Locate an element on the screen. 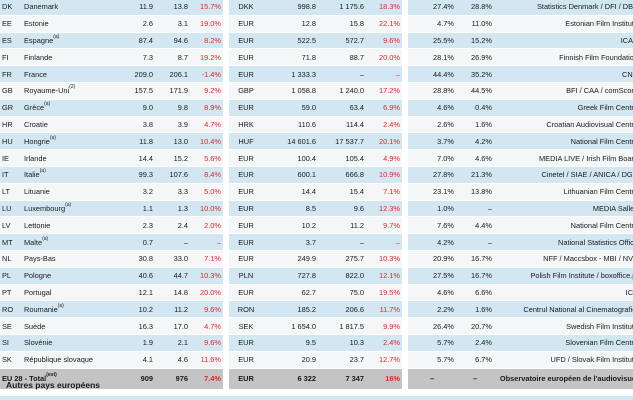 This screenshot has width=633, height=400. total-box-office-change: 16% is located at coordinates (384, 379).